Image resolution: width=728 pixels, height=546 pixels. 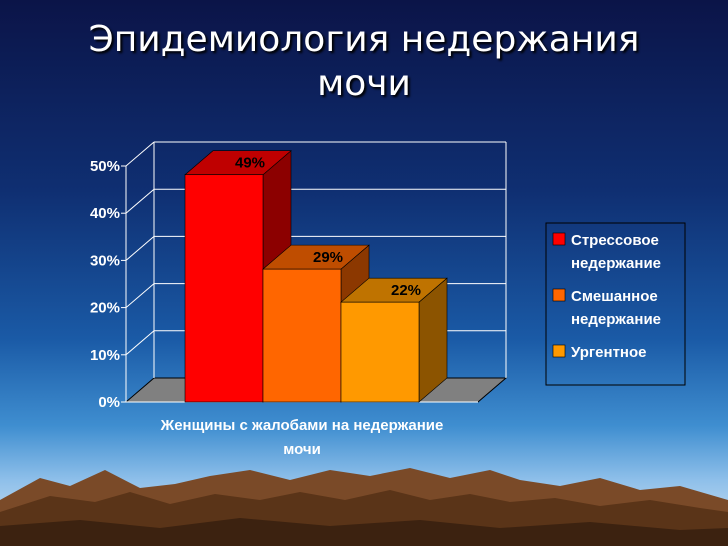 I want to click on legend-item: Ургентное, so click(x=599, y=352).